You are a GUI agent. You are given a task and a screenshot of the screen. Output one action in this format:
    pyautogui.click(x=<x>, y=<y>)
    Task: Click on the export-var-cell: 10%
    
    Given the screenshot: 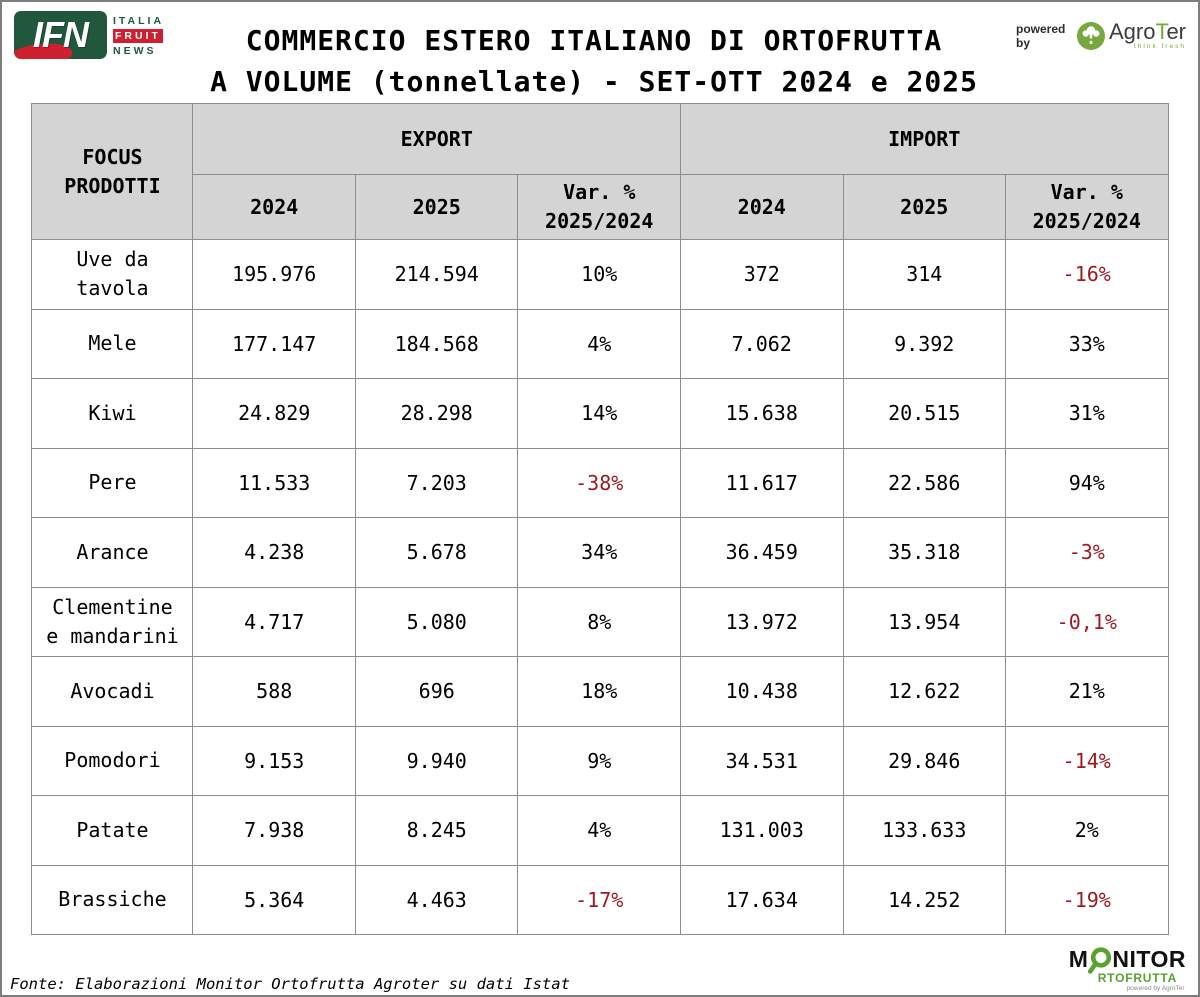 What is the action you would take?
    pyautogui.click(x=599, y=274)
    